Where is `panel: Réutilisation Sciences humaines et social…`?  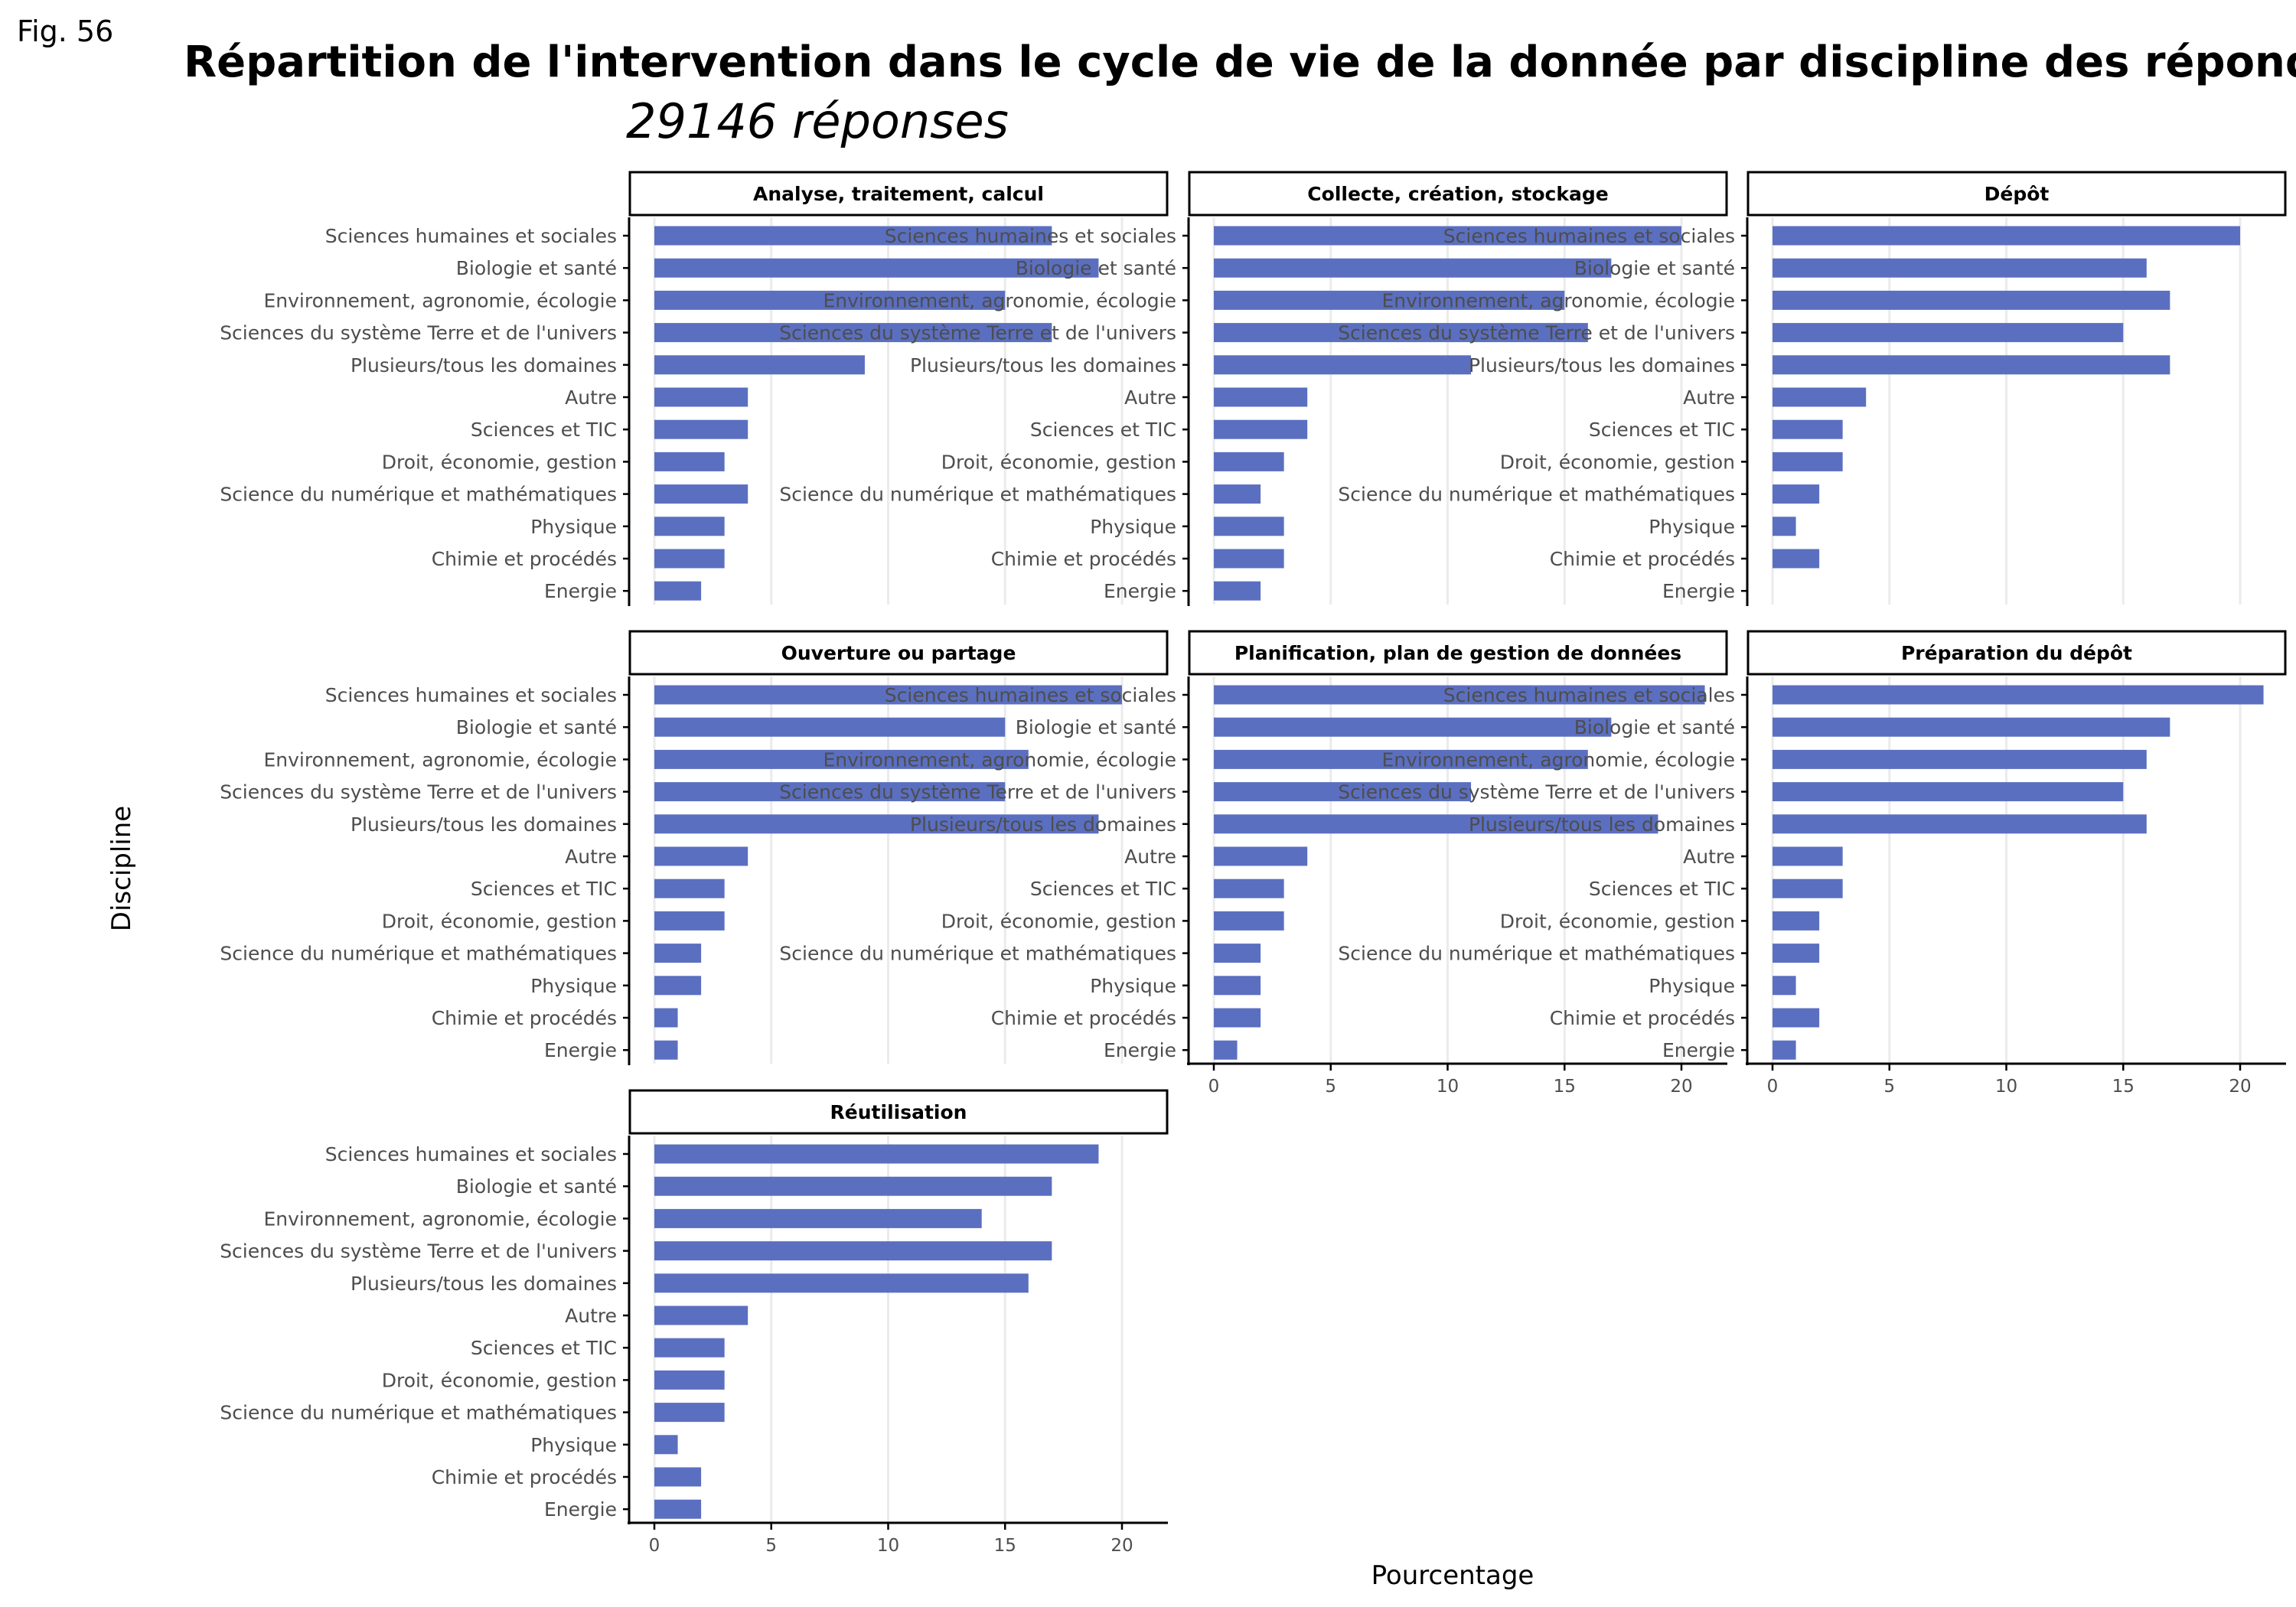
panel: Réutilisation Sciences humaines et social… is located at coordinates (694, 1323).